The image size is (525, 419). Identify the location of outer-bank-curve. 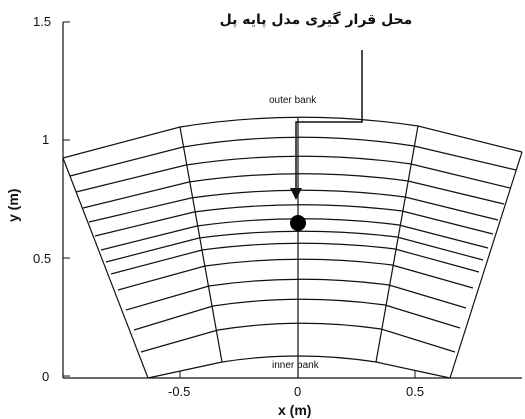
(292, 137).